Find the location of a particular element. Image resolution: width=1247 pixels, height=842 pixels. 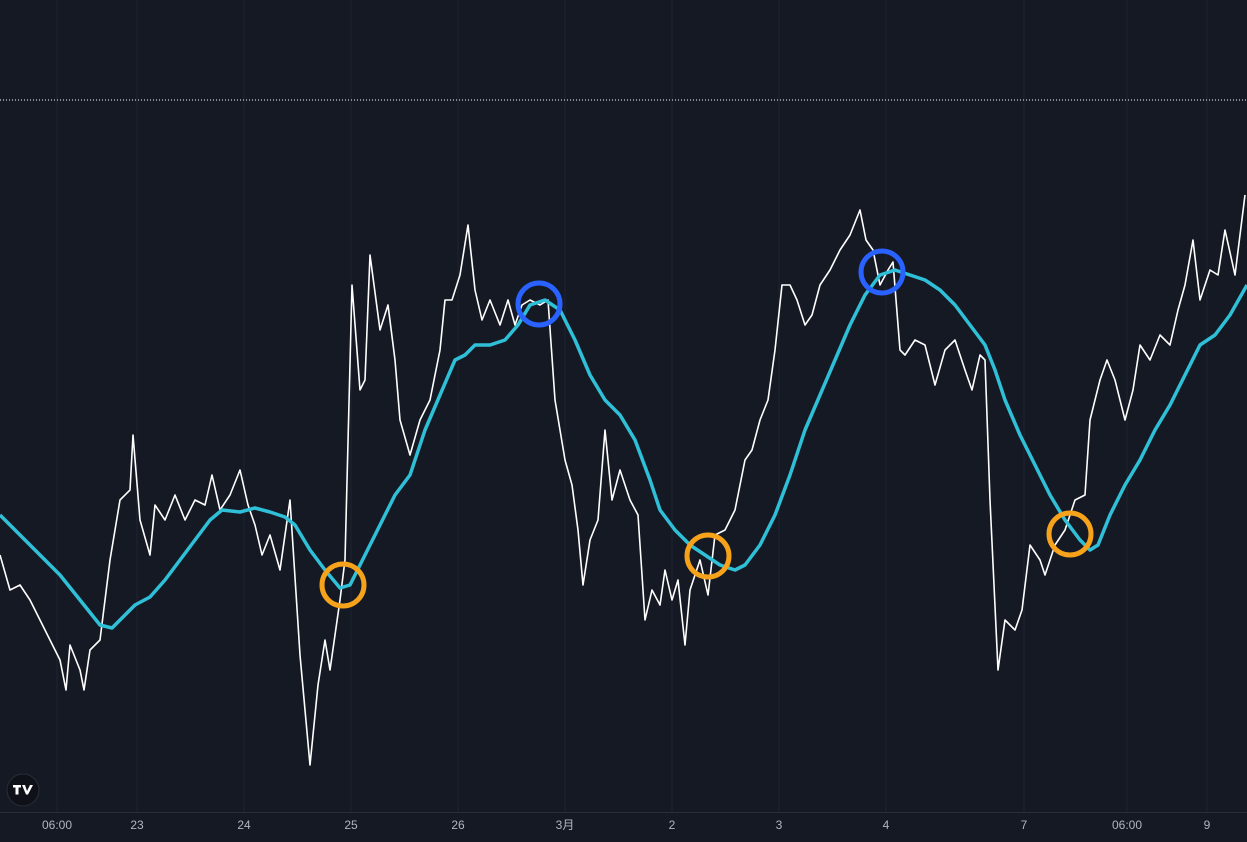

x-tick-label: 4 is located at coordinates (886, 825).